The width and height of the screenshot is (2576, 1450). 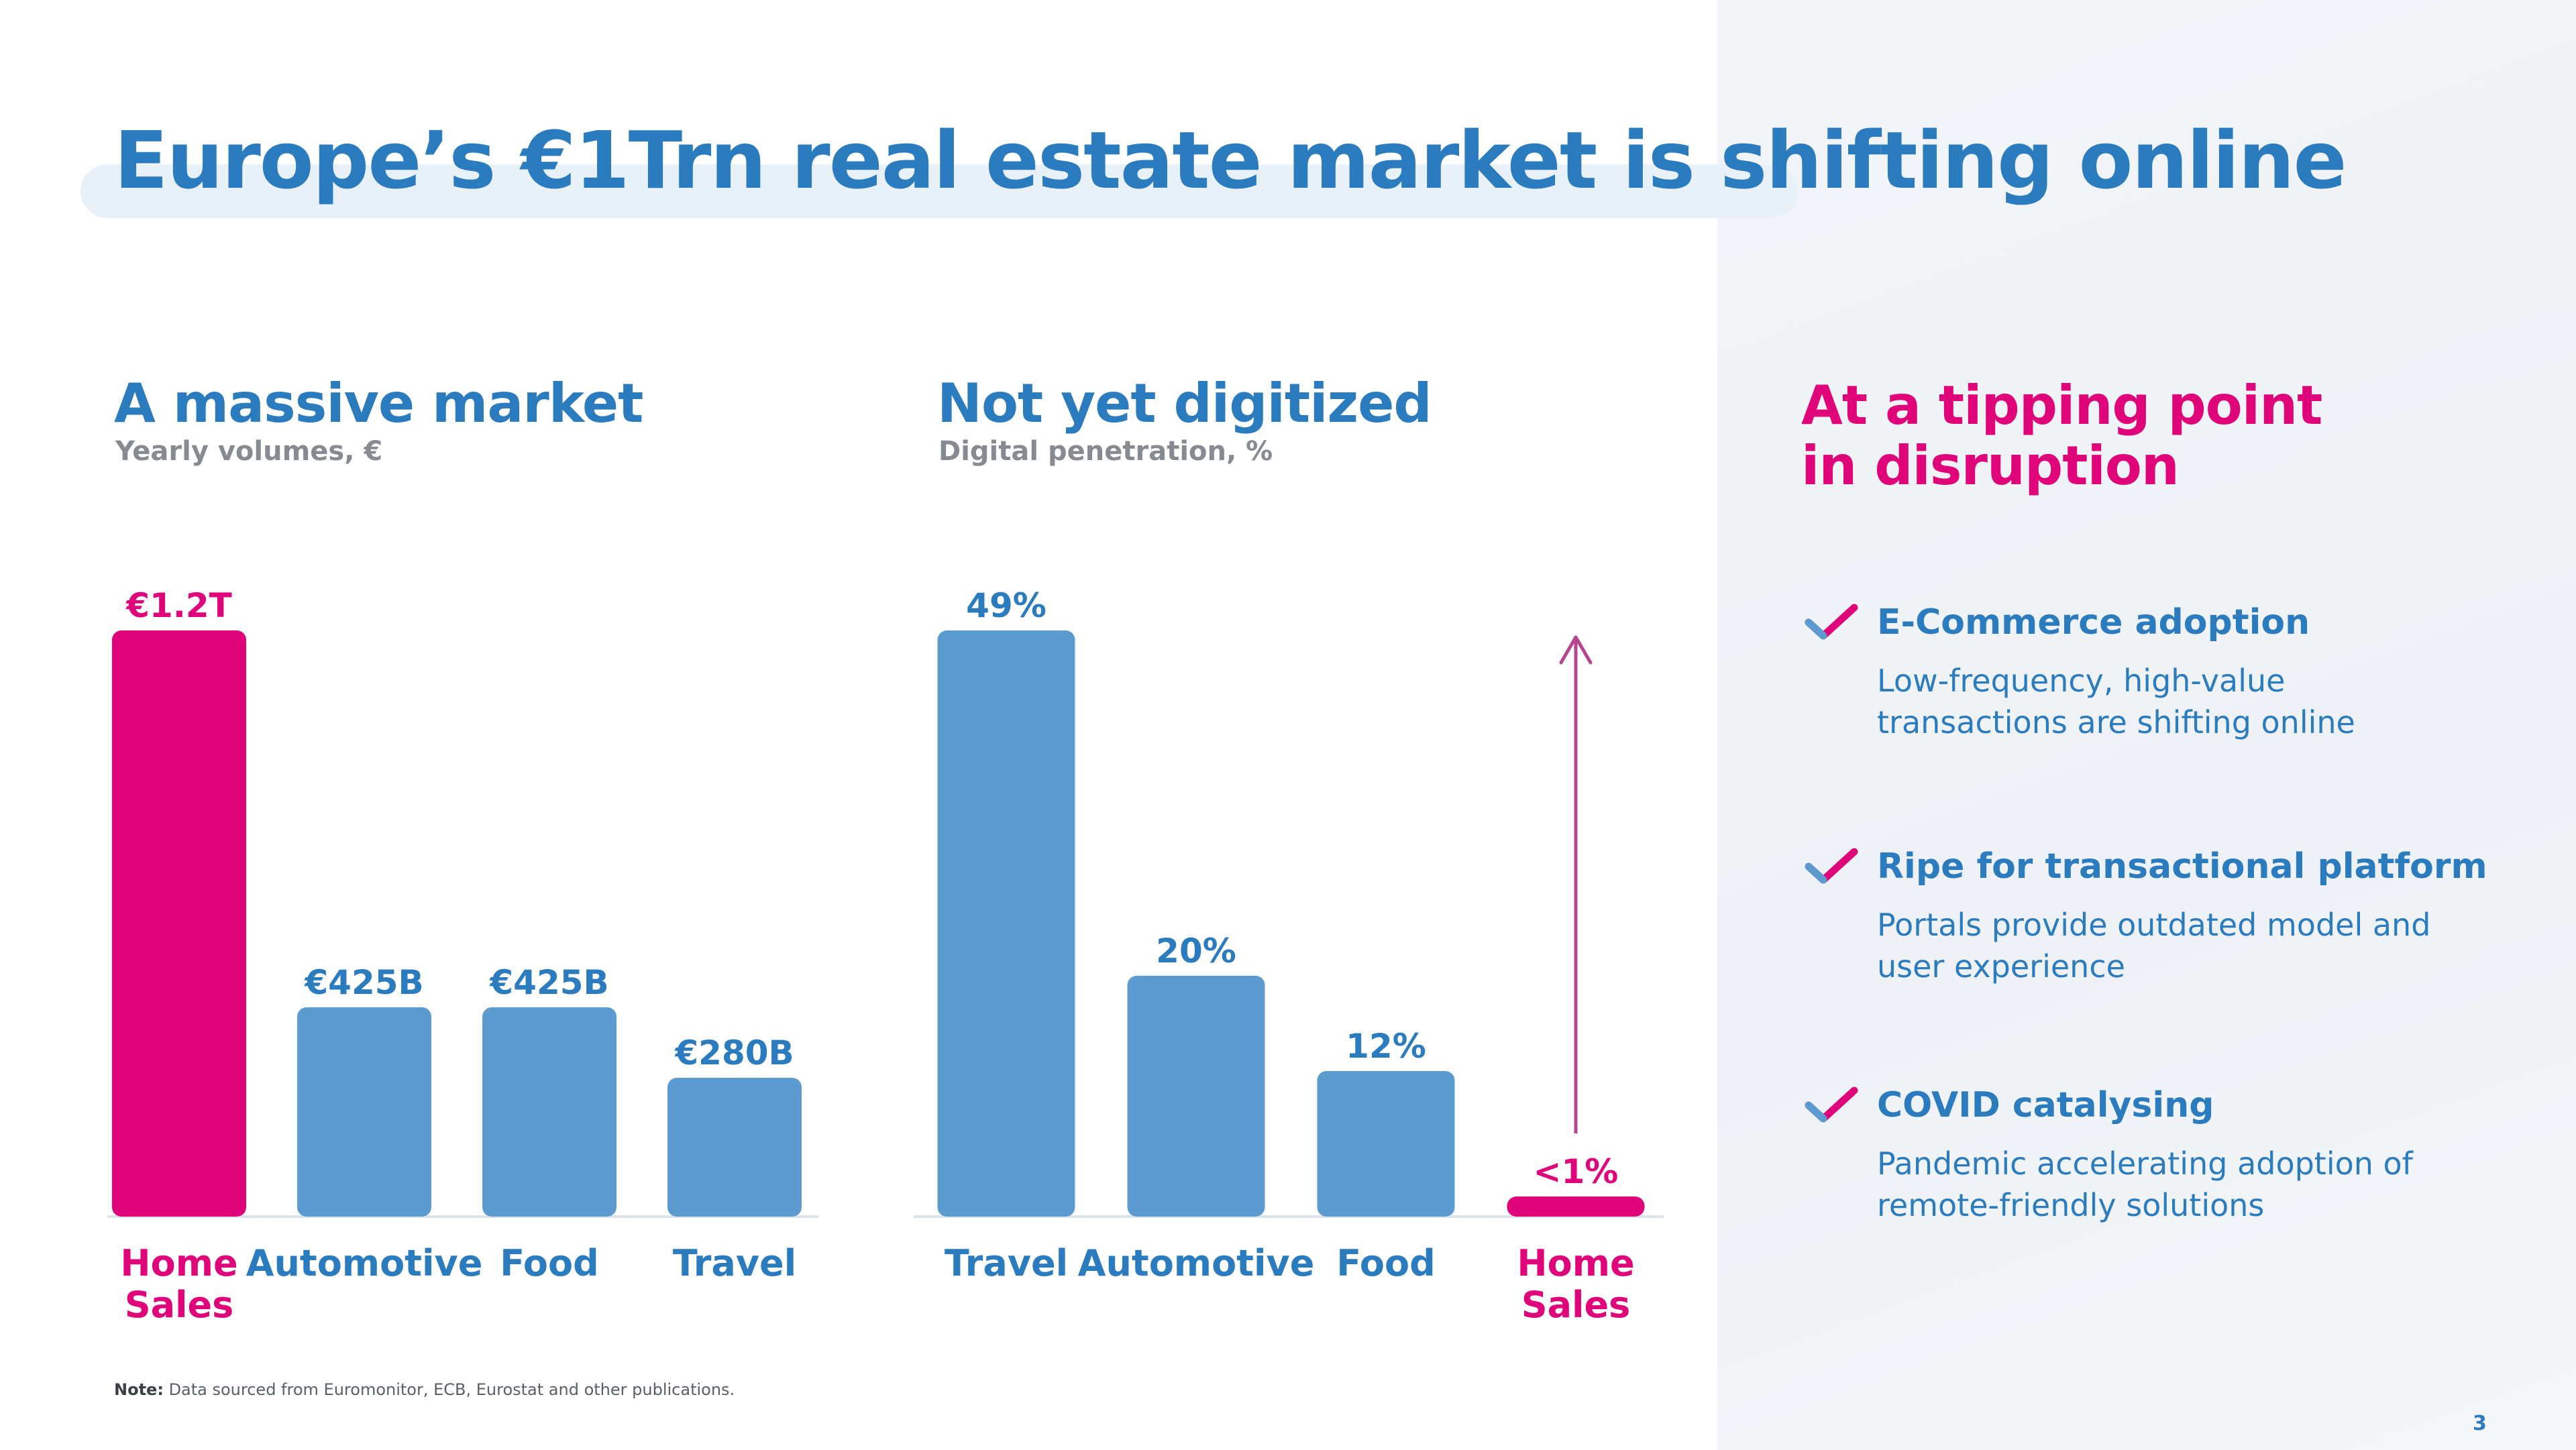 What do you see at coordinates (2045, 1105) in the screenshot?
I see `point-title: COVID catalysing` at bounding box center [2045, 1105].